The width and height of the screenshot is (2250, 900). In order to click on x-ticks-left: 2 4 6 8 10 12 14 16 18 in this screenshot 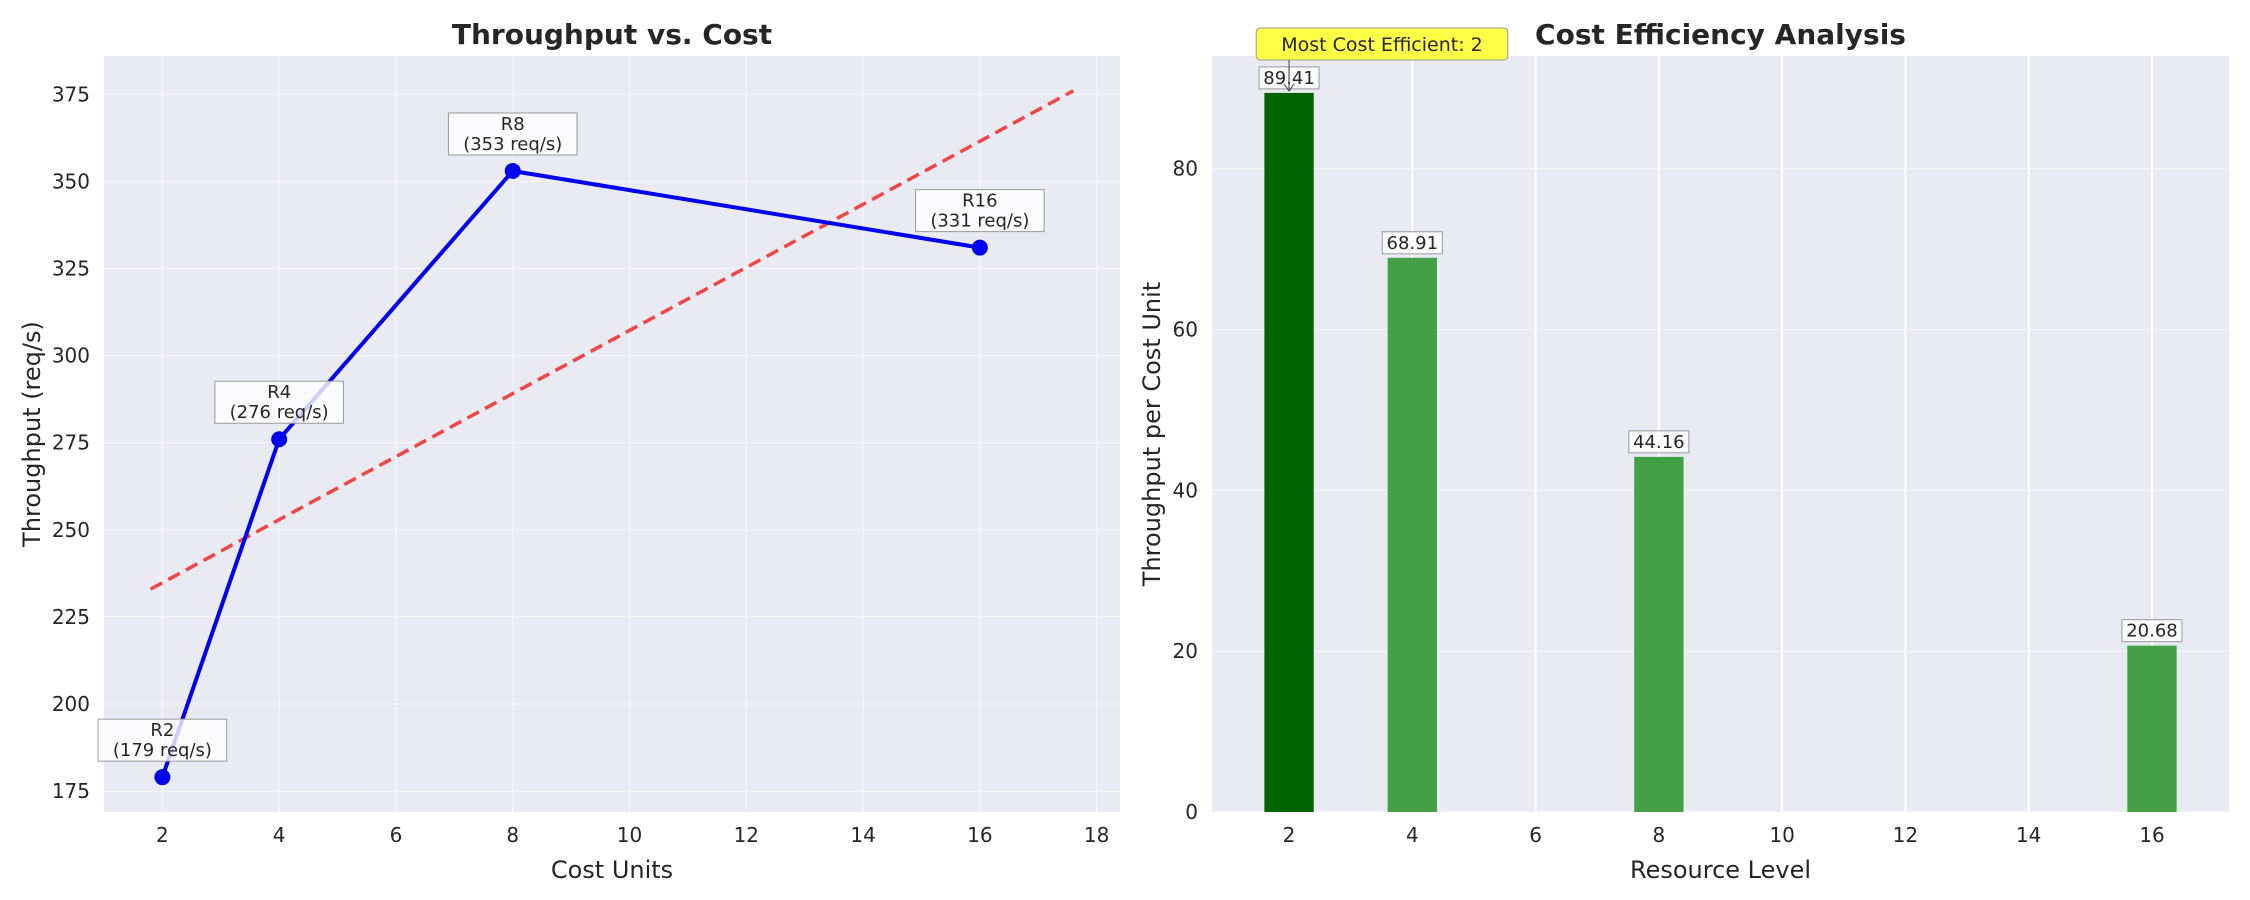, I will do `click(632, 835)`.